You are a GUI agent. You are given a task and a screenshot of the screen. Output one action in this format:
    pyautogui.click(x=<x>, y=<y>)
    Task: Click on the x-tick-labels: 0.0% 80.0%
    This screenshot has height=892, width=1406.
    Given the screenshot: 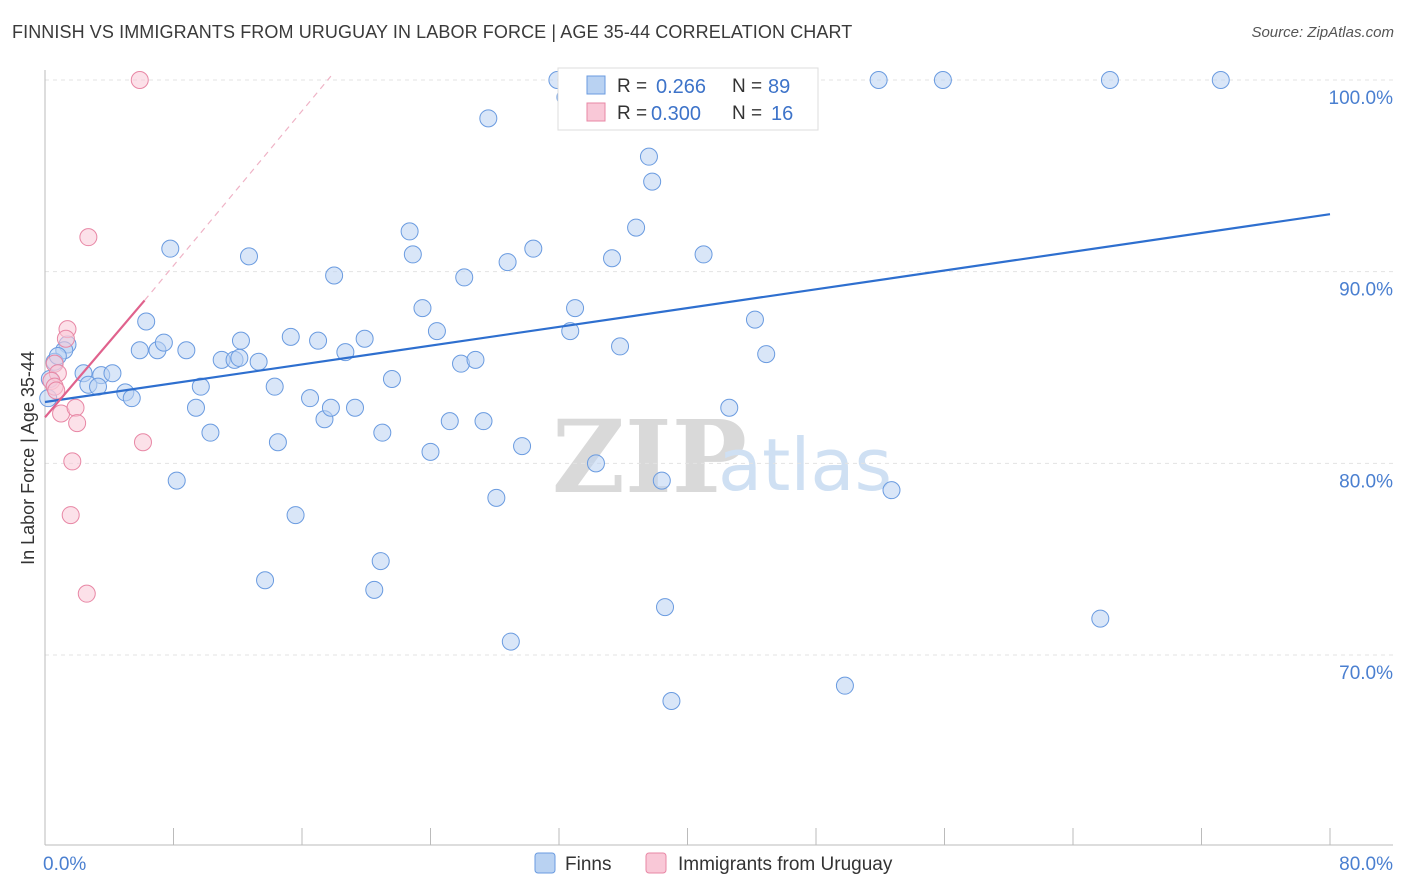 What is the action you would take?
    pyautogui.click(x=718, y=864)
    